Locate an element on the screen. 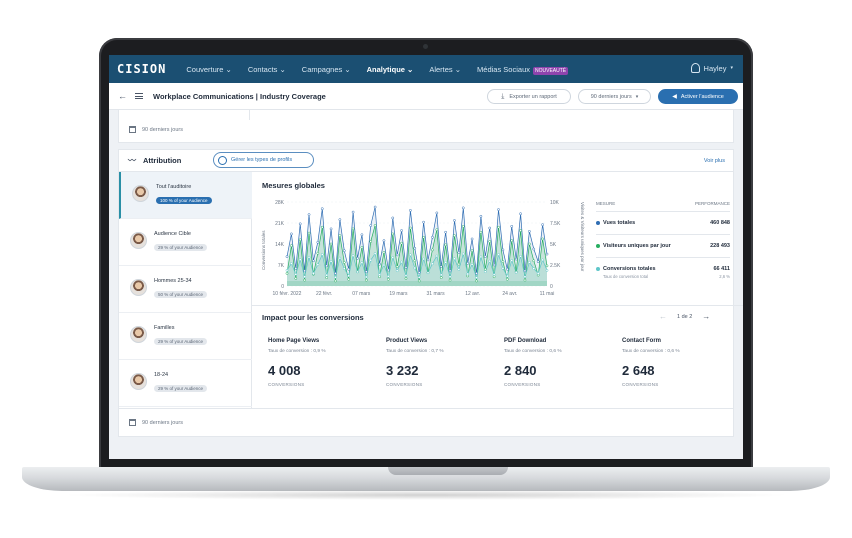 This screenshot has height=538, width=852. date-range-bottom: 90 derniers jours is located at coordinates (156, 422).